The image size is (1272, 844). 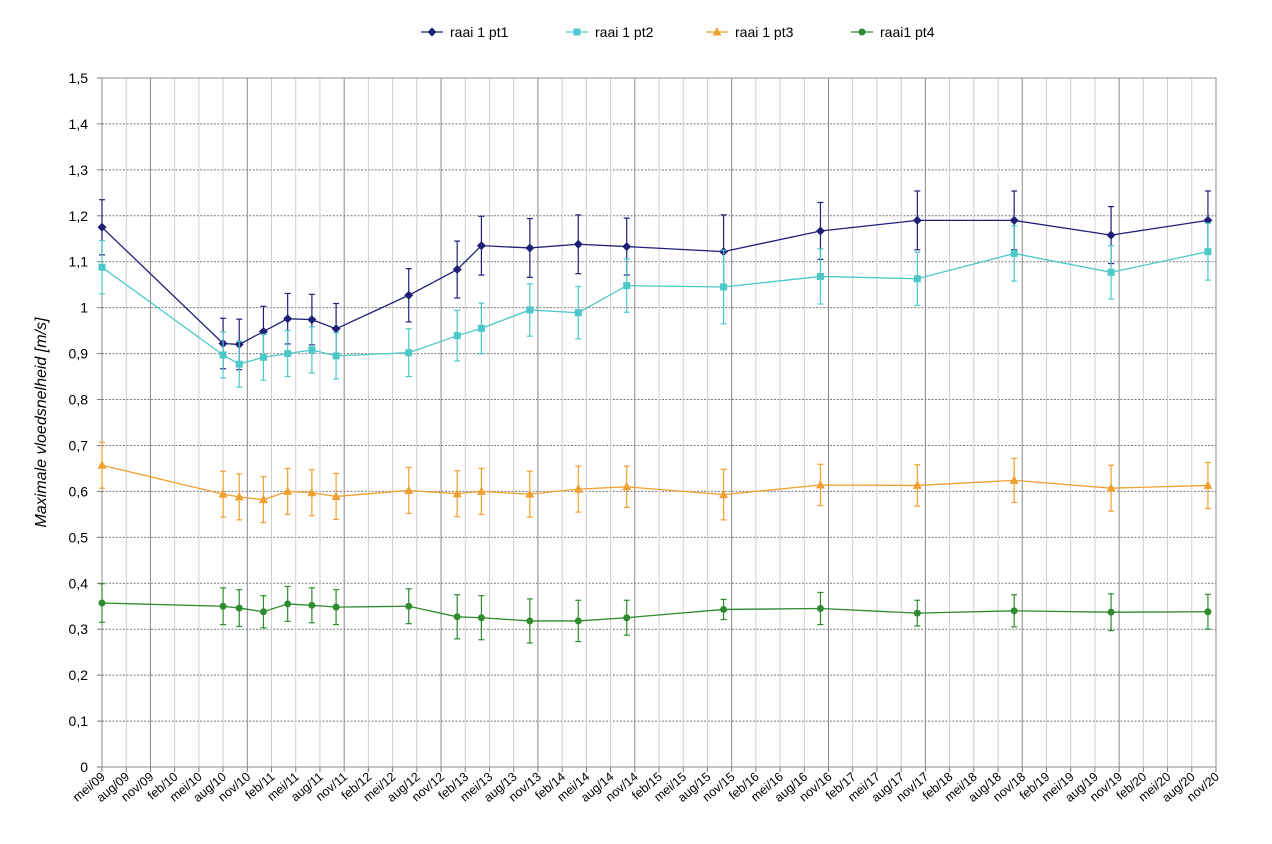 What do you see at coordinates (41, 422) in the screenshot?
I see `y-axis-title: Maximale vloedsnelheid [m/s]` at bounding box center [41, 422].